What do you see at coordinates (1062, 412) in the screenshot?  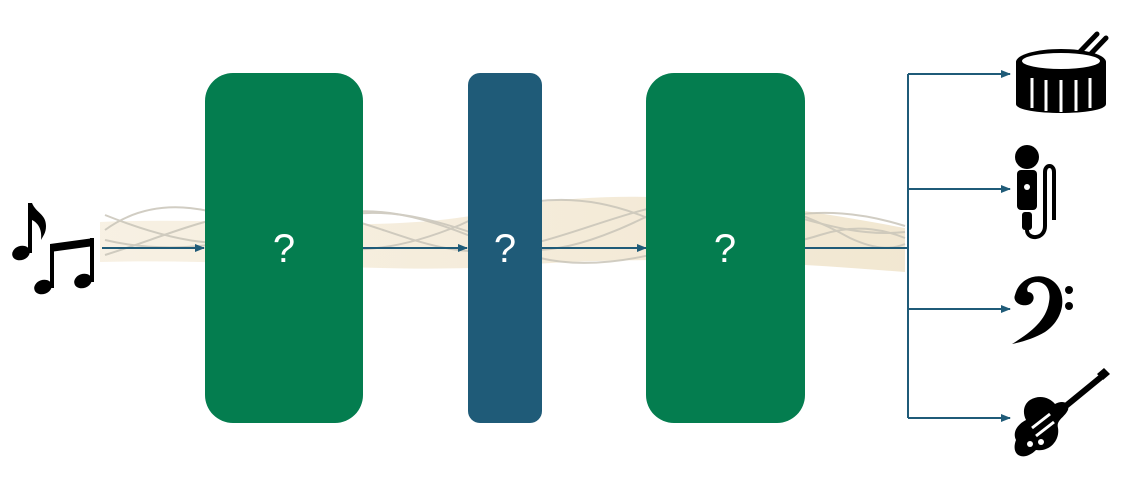 I see `electric-guitar-icon` at bounding box center [1062, 412].